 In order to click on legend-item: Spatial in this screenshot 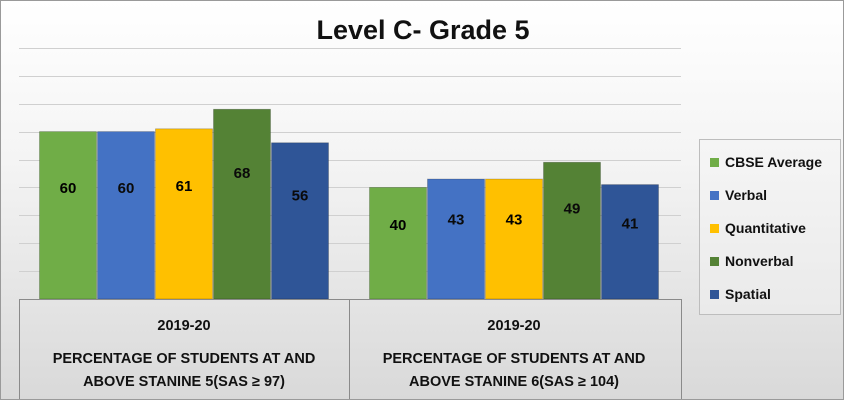, I will do `click(740, 294)`.